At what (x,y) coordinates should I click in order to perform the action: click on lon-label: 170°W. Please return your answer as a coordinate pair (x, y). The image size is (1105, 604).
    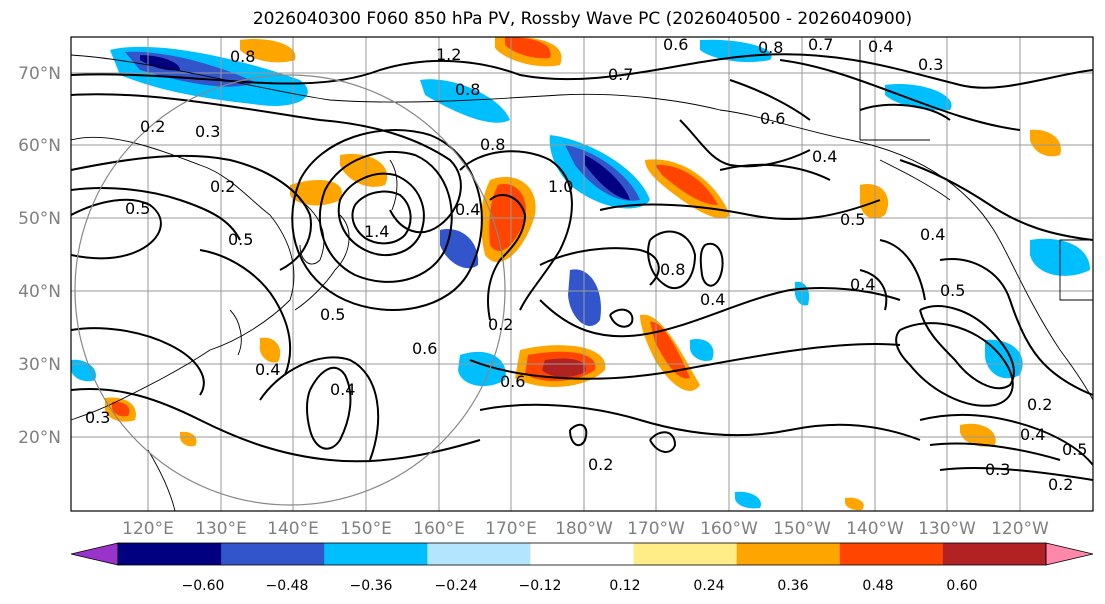
    Looking at the image, I should click on (656, 529).